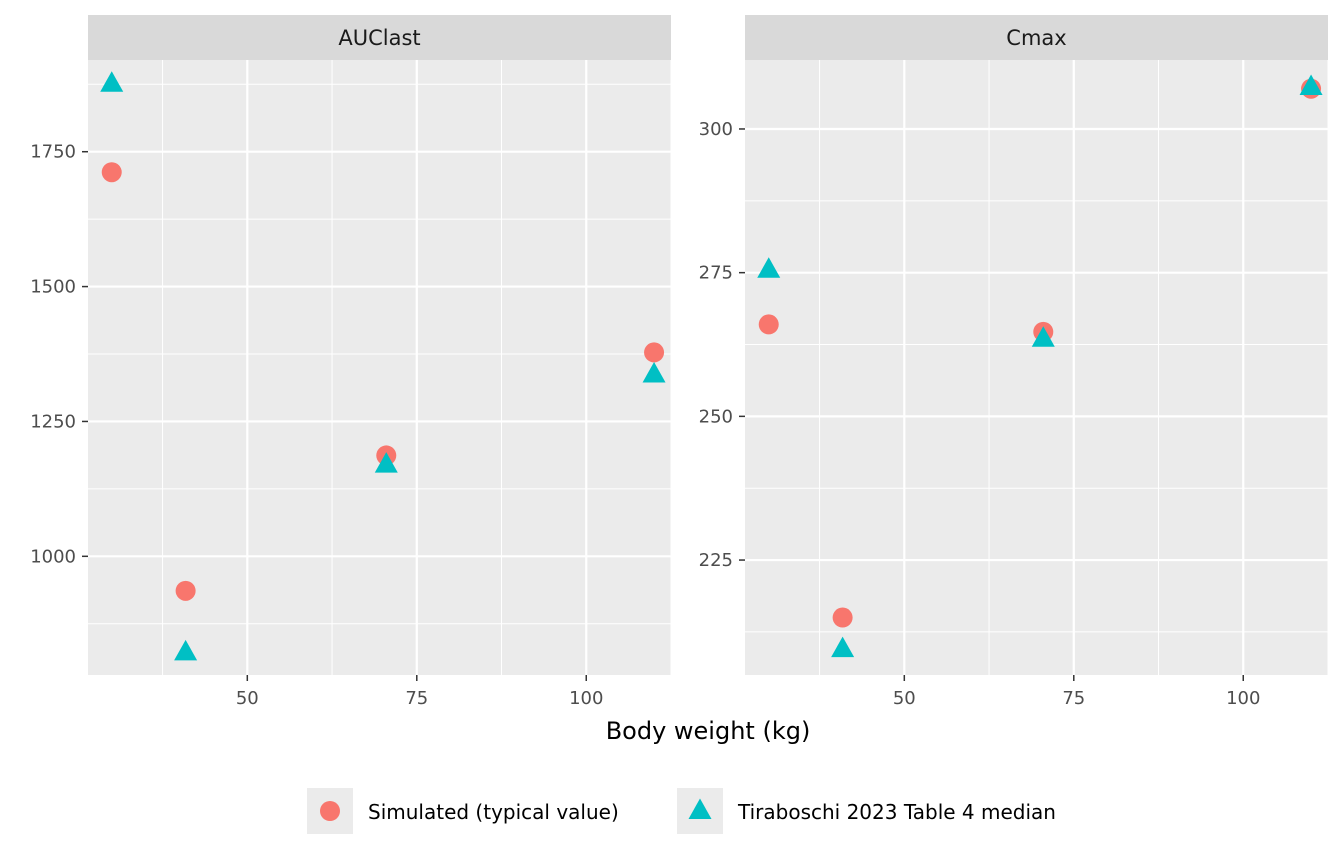 The width and height of the screenshot is (1344, 864). What do you see at coordinates (896, 812) in the screenshot?
I see `legend-label: Tiraboschi 2023 Table 4 median` at bounding box center [896, 812].